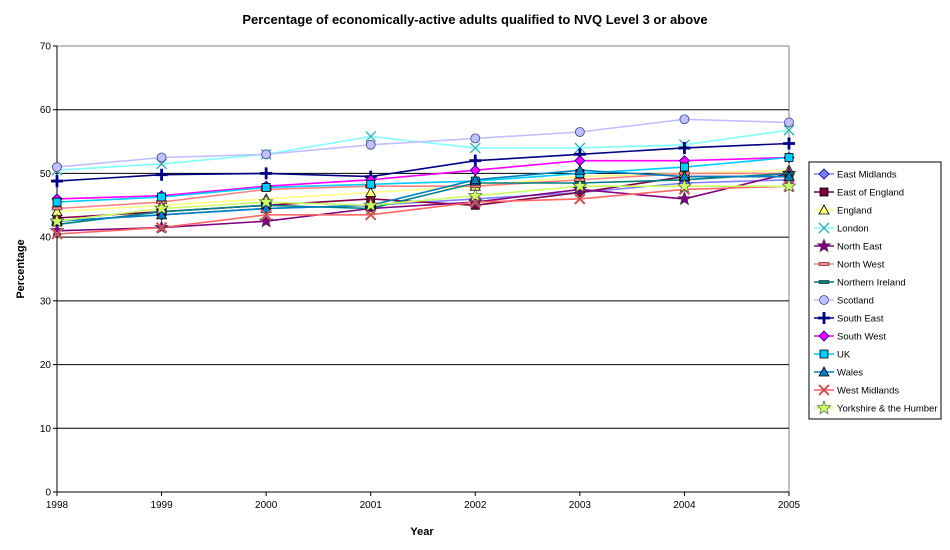  I want to click on legend-label-south-west: South West, so click(861, 337).